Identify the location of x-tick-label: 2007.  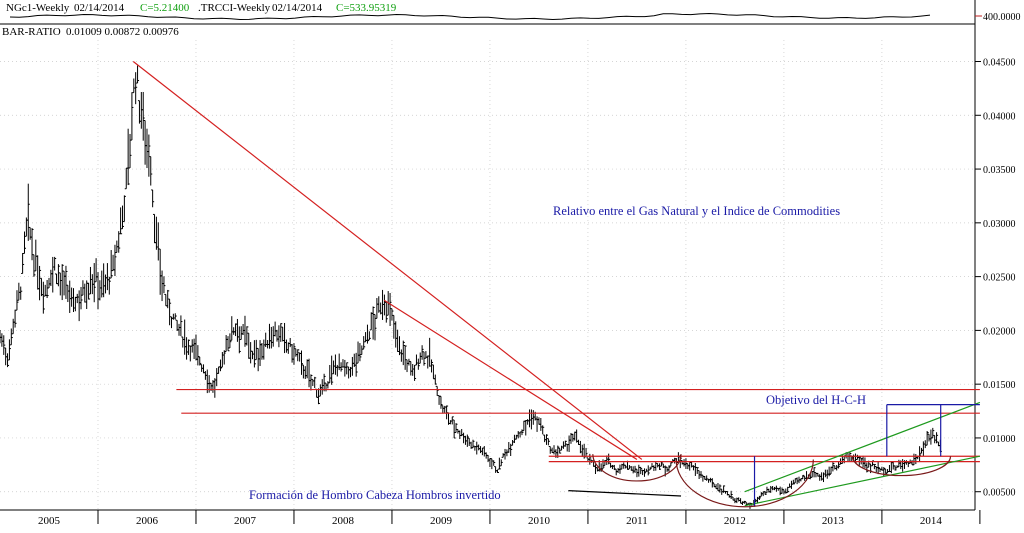
(245, 521).